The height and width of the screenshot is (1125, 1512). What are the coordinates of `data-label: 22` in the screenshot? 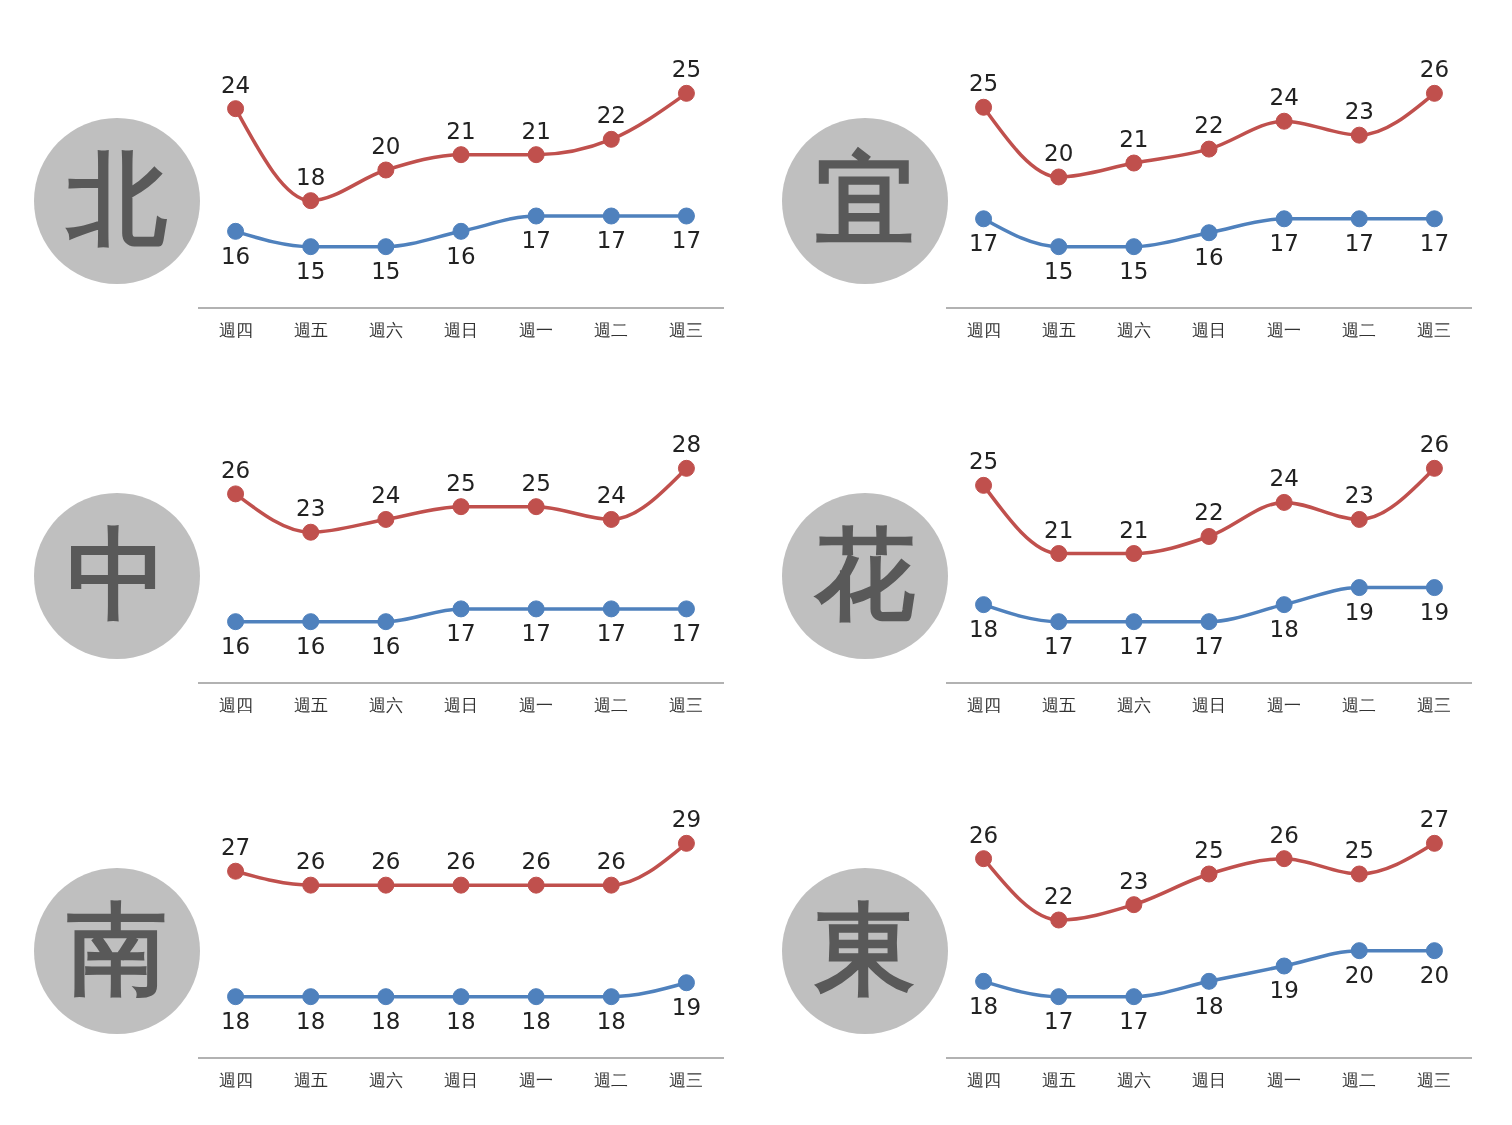 It's located at (1209, 512).